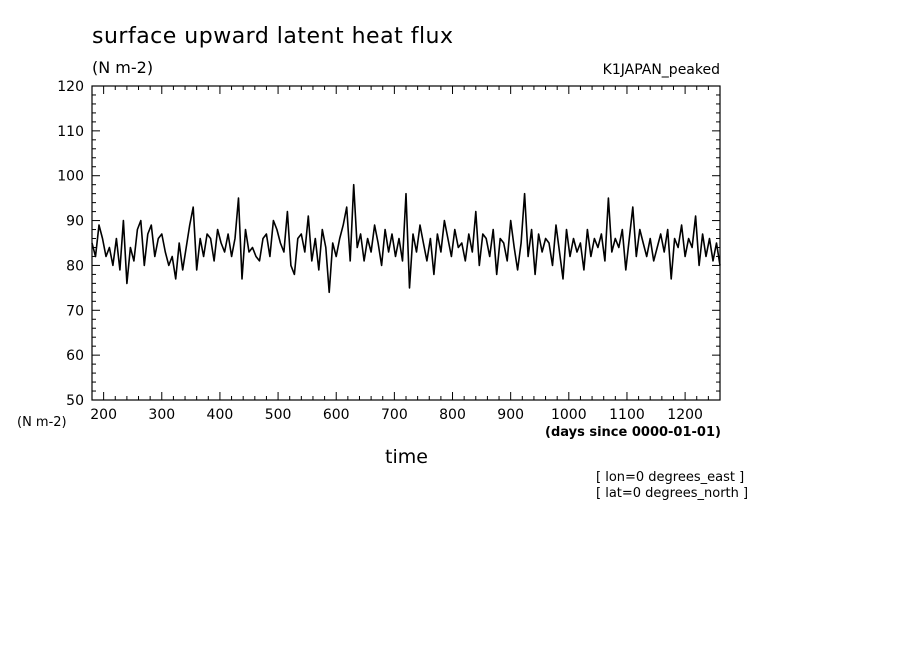 The width and height of the screenshot is (904, 654). What do you see at coordinates (70, 177) in the screenshot?
I see `y-tick-label: 100` at bounding box center [70, 177].